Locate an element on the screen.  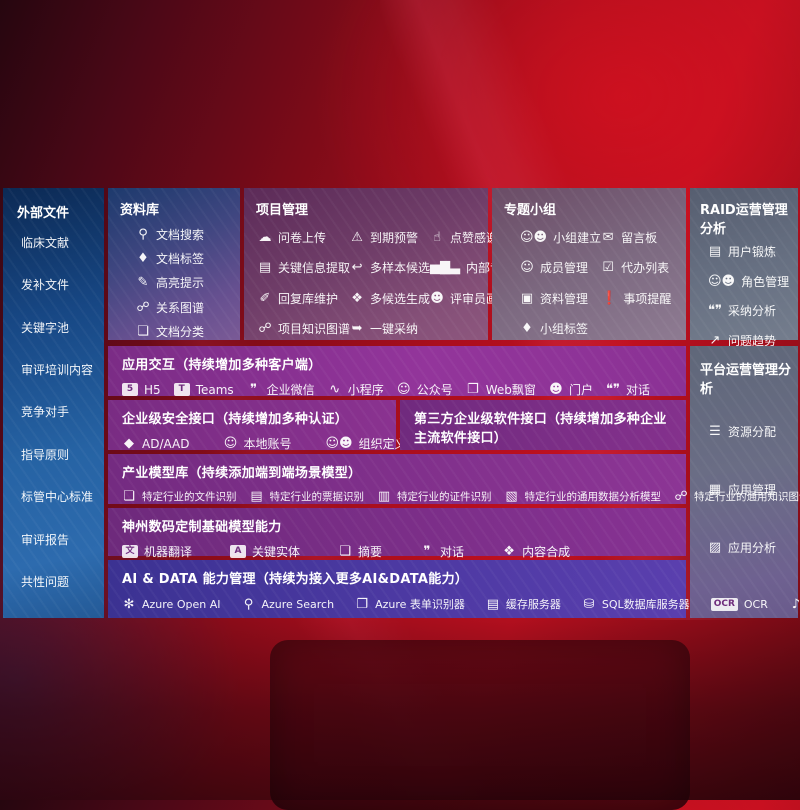
due-alert-label: 到期预警 is located at coordinates (394, 237).